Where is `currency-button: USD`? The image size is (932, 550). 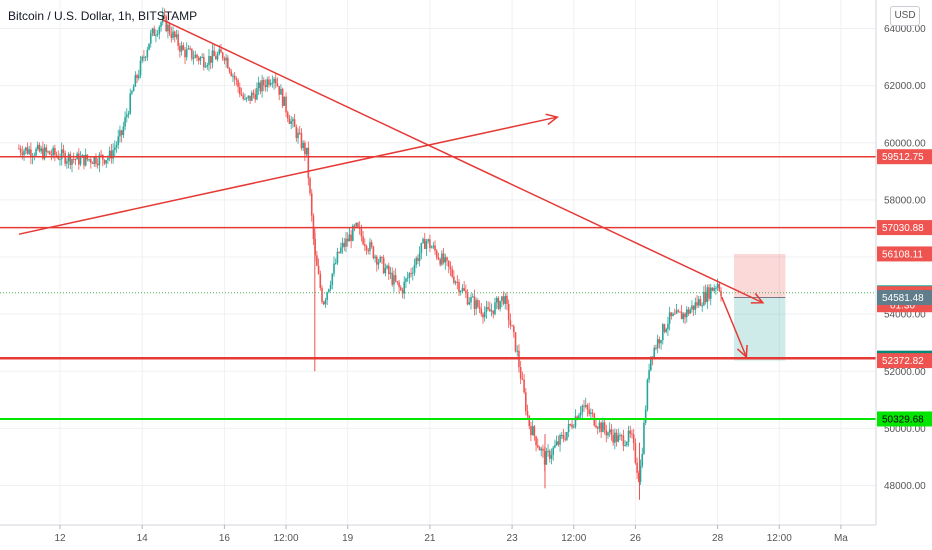 currency-button: USD is located at coordinates (905, 16).